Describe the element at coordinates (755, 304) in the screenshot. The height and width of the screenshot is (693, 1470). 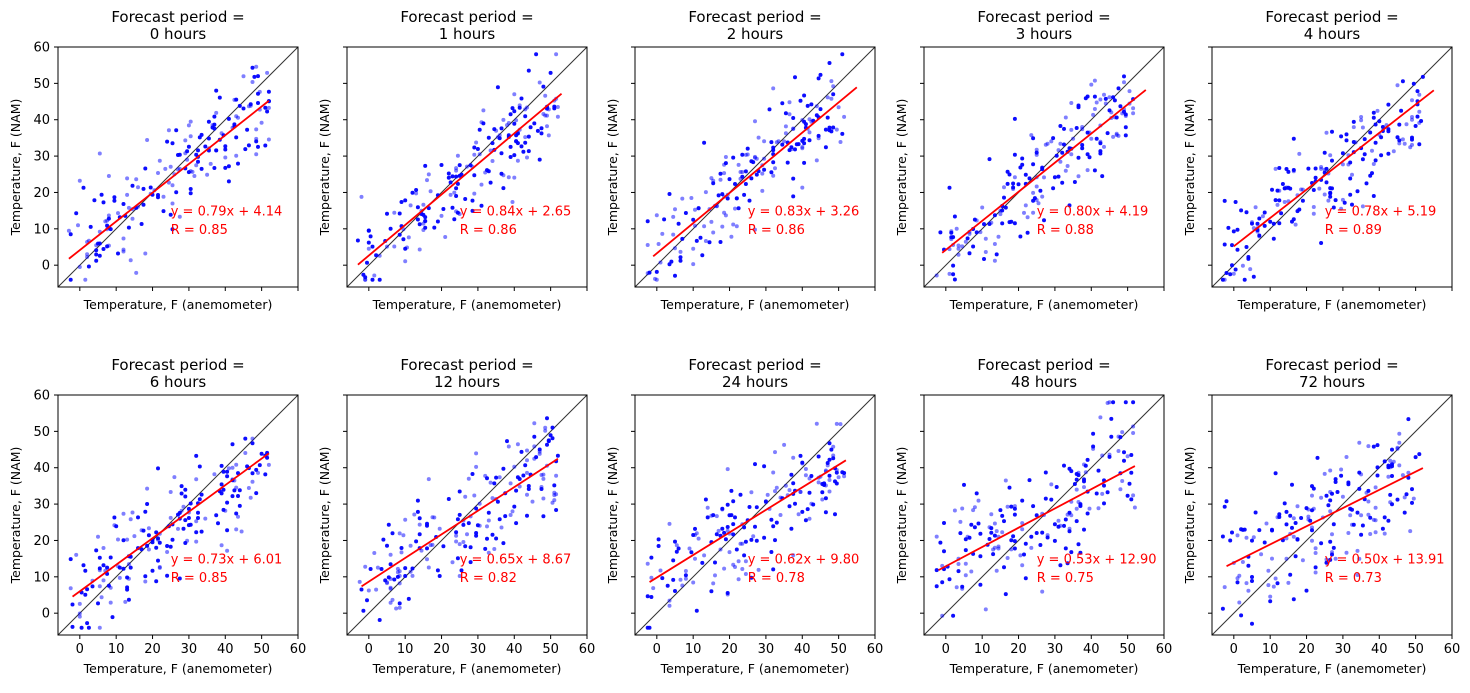
I see `x-axis-label: Temperature, F (anemometer)` at that location.